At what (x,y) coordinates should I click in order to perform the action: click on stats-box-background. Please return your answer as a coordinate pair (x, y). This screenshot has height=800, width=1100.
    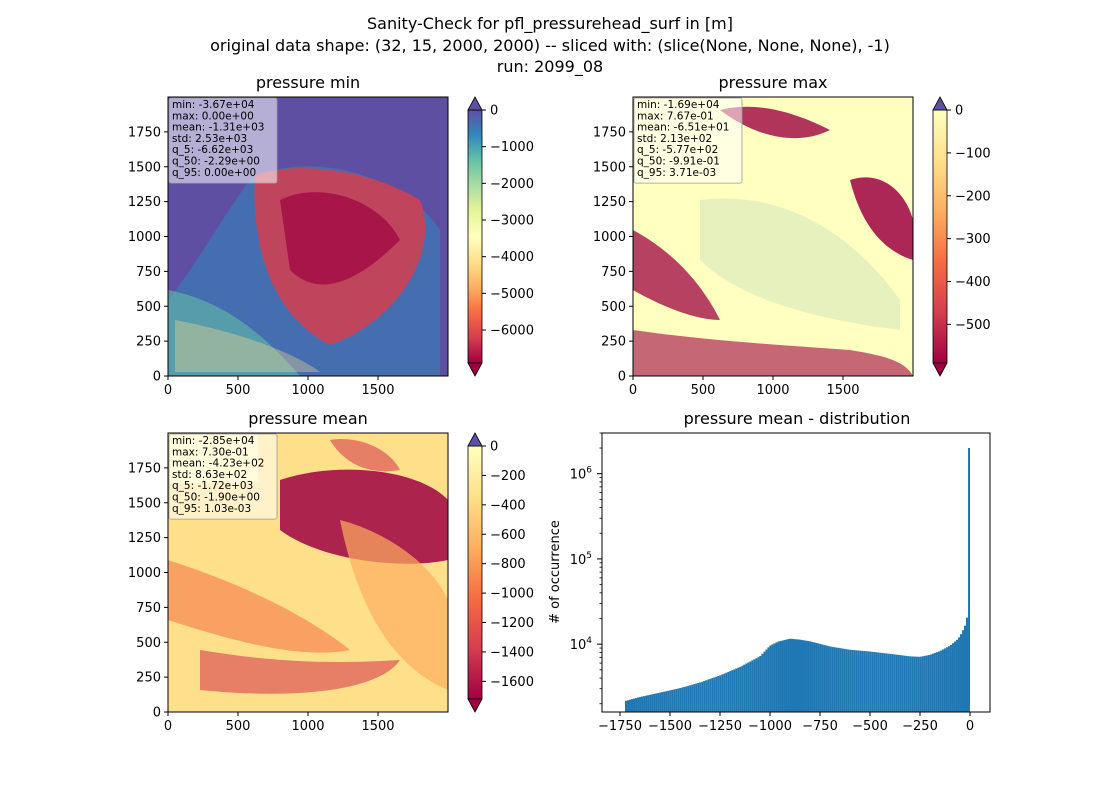
    Looking at the image, I should click on (223, 140).